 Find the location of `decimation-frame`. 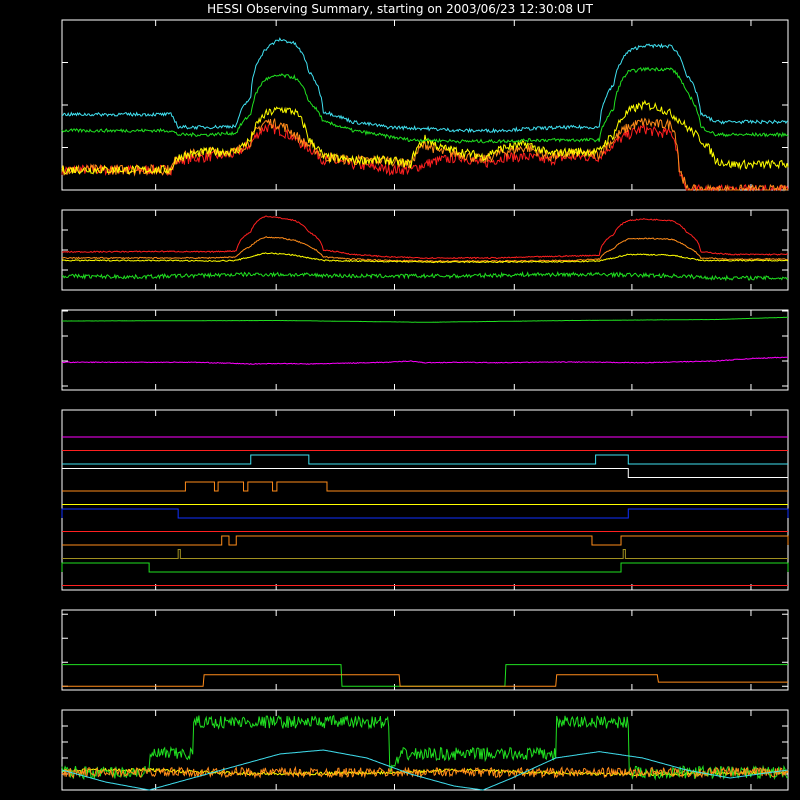

decimation-frame is located at coordinates (425, 650).